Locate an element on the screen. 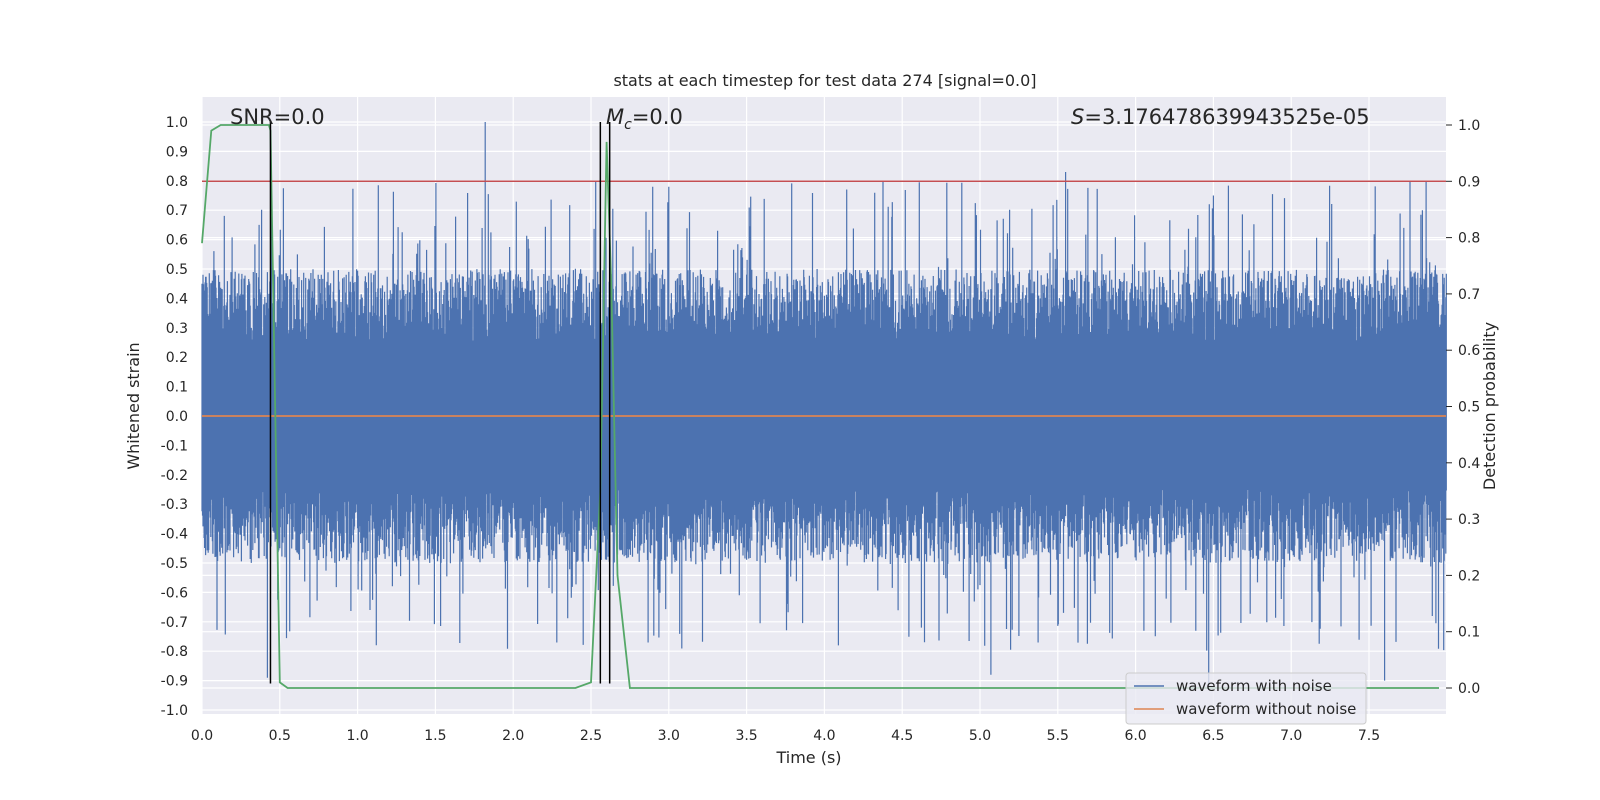 The width and height of the screenshot is (1600, 800). y2-tick-label: 0.1 is located at coordinates (1469, 633).